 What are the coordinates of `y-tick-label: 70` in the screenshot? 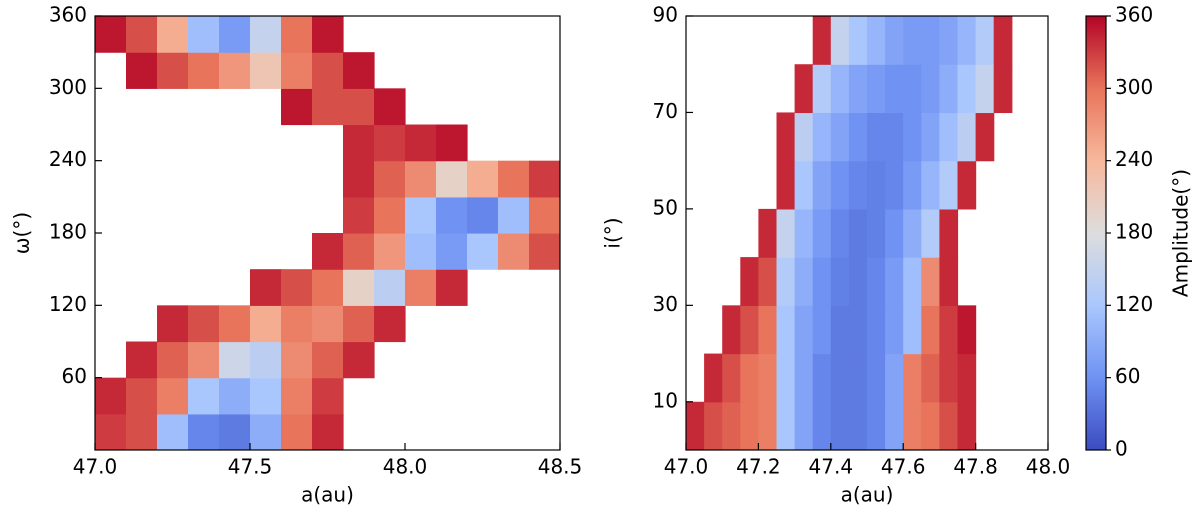 It's located at (665, 111).